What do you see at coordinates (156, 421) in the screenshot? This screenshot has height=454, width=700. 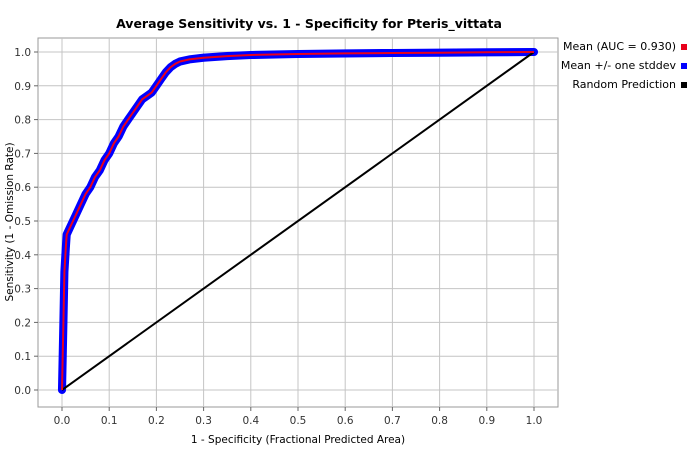 I see `x-tick-label: 0.2` at bounding box center [156, 421].